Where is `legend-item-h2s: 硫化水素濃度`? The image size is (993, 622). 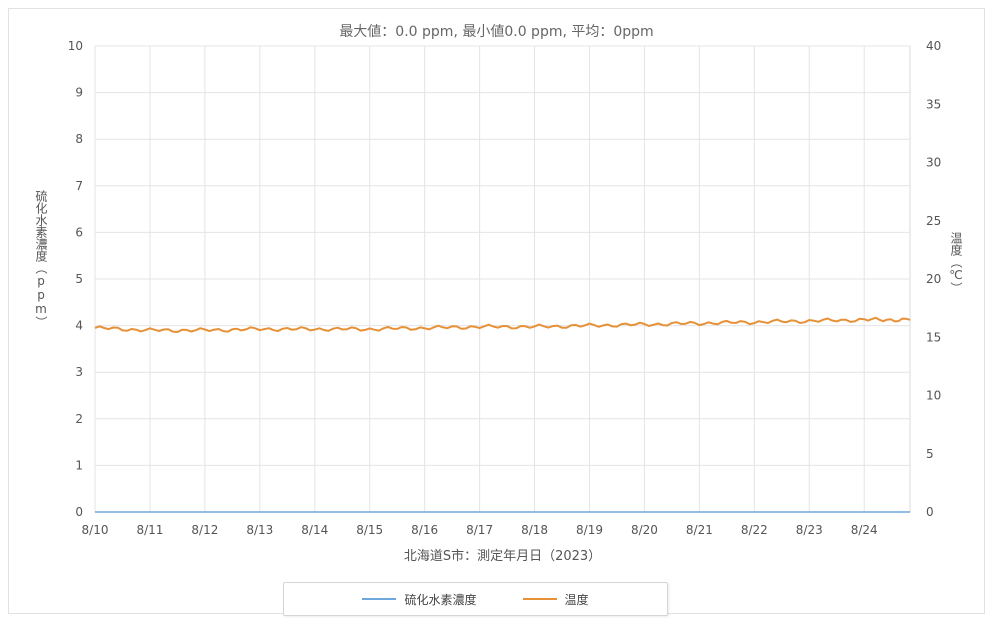
legend-item-h2s: 硫化水素濃度 is located at coordinates (419, 599).